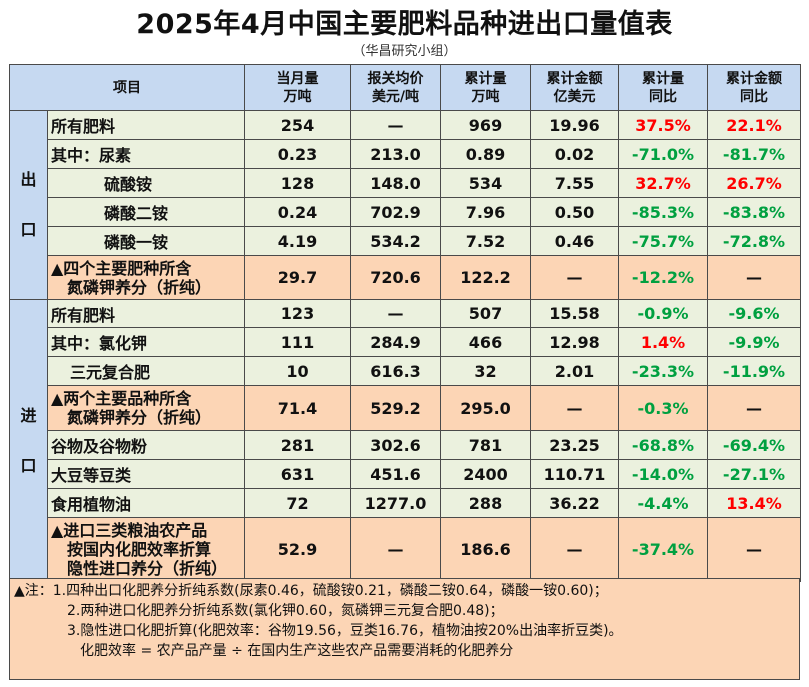 Image resolution: width=809 pixels, height=687 pixels. Describe the element at coordinates (297, 183) in the screenshot. I see `cell-monthly: 128` at that location.